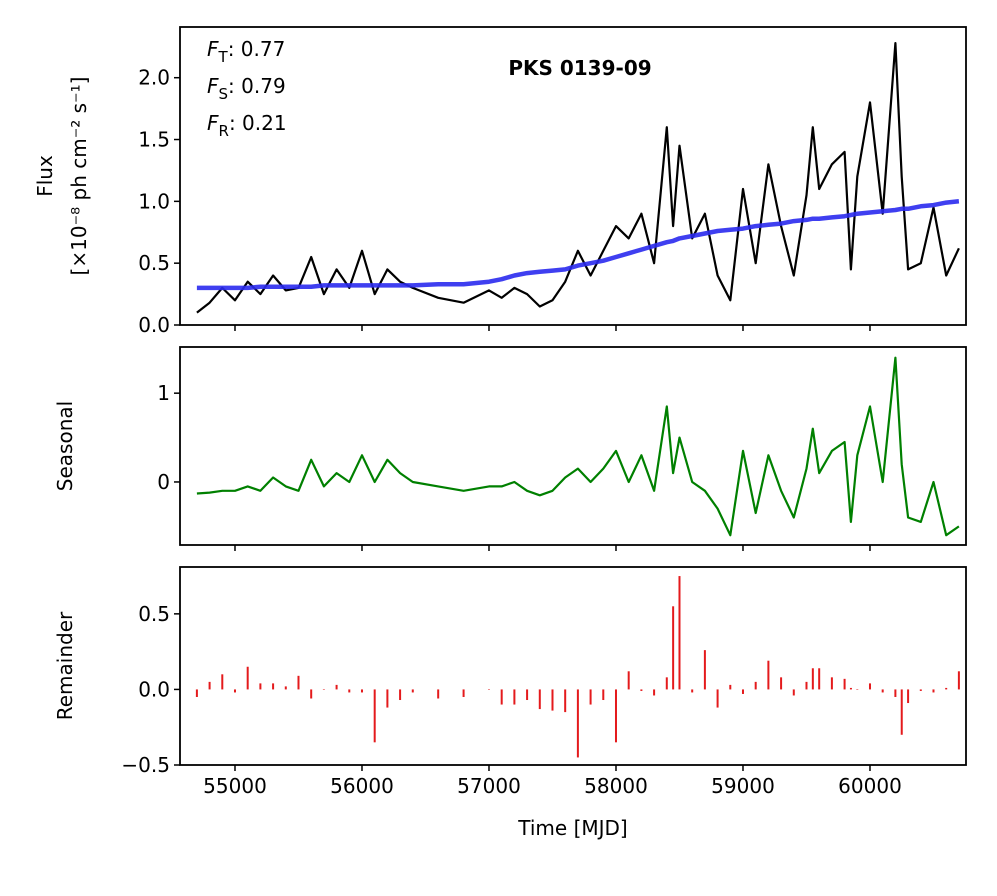  I want to click on annotation-subscript: S, so click(224, 94).